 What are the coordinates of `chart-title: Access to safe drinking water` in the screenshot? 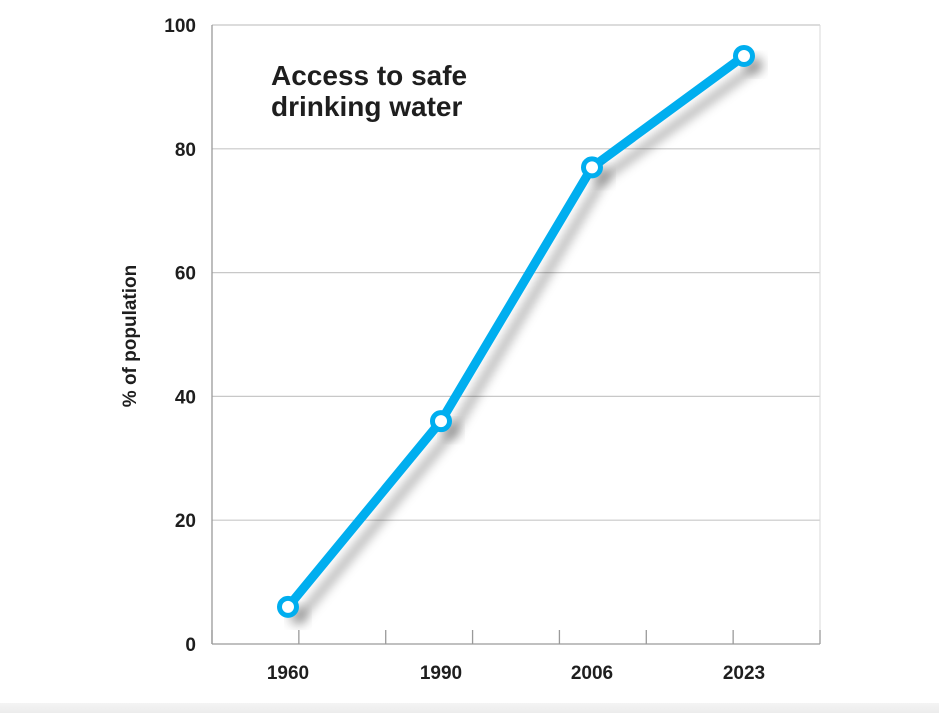 It's located at (373, 91).